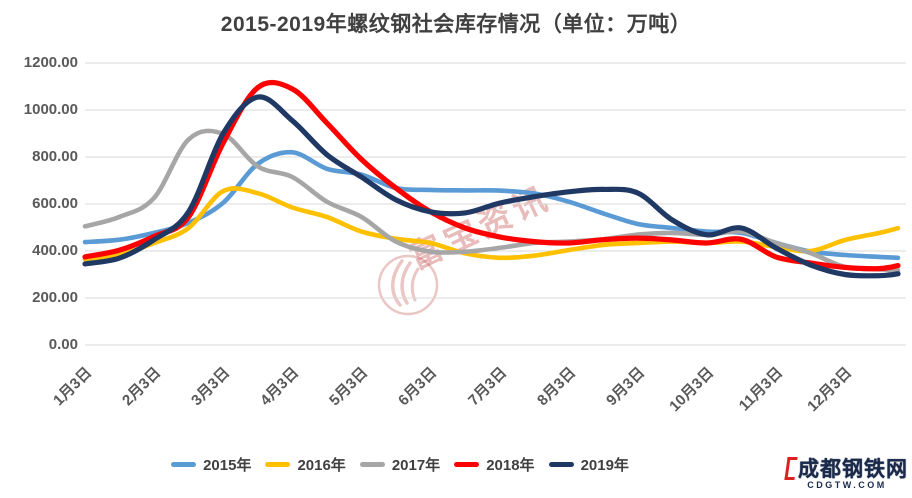 This screenshot has height=498, width=912. What do you see at coordinates (510, 465) in the screenshot?
I see `legend-label: 2018年` at bounding box center [510, 465].